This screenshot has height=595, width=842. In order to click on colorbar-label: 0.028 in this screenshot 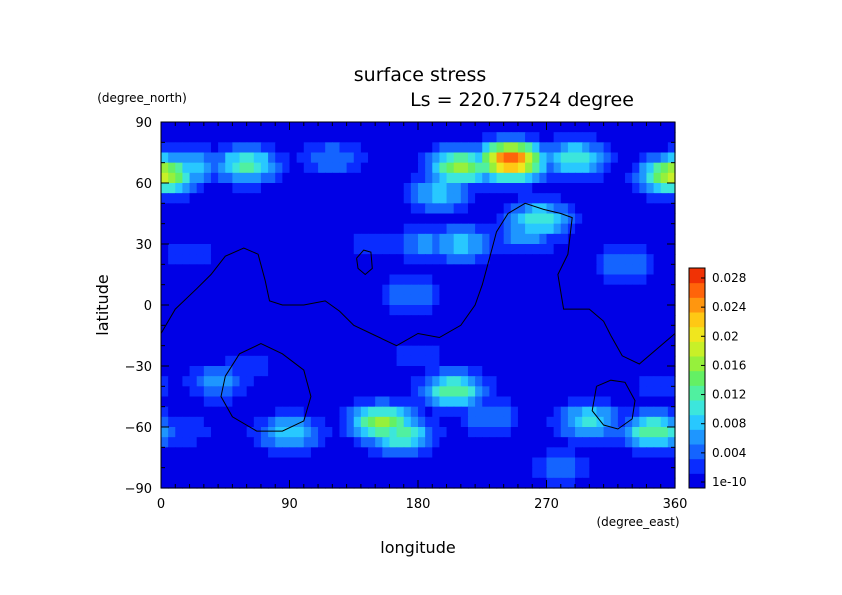, I will do `click(729, 278)`.